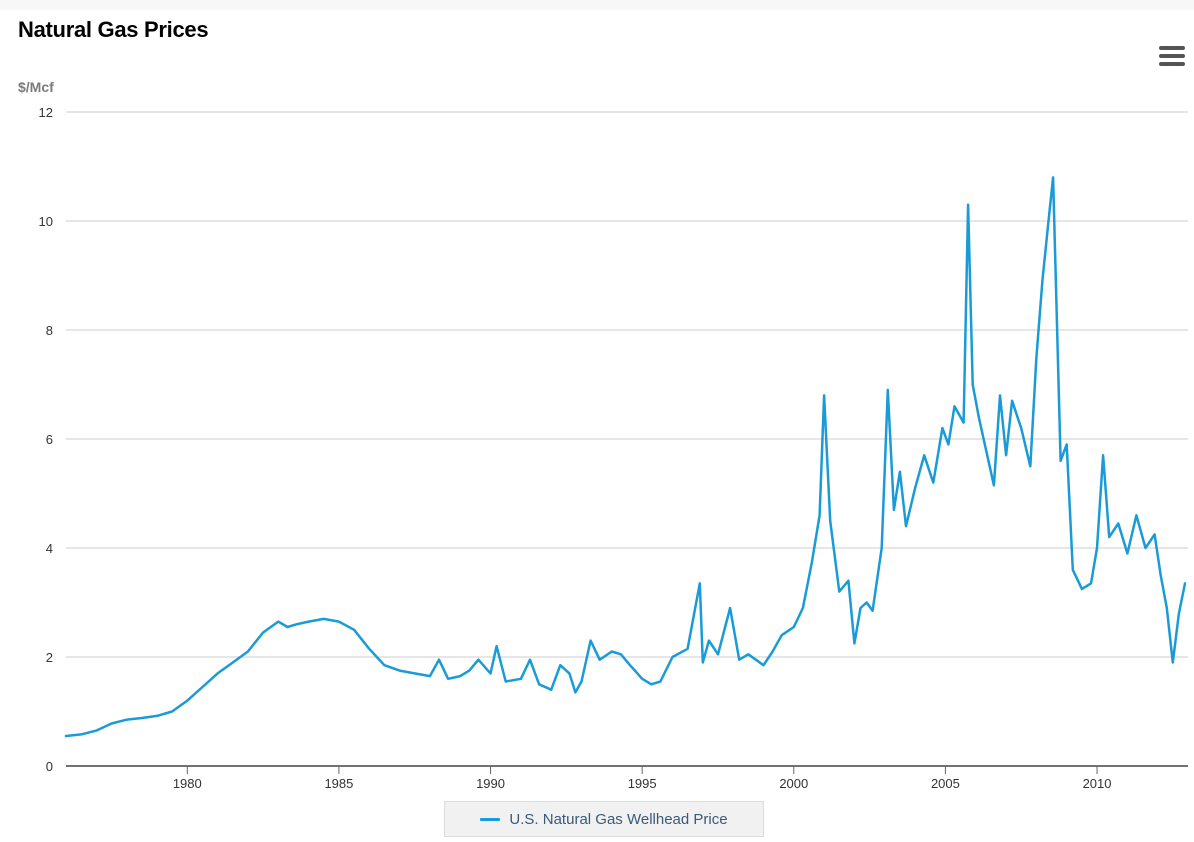 The height and width of the screenshot is (842, 1194). What do you see at coordinates (46, 112) in the screenshot?
I see `y-tick-label: 12` at bounding box center [46, 112].